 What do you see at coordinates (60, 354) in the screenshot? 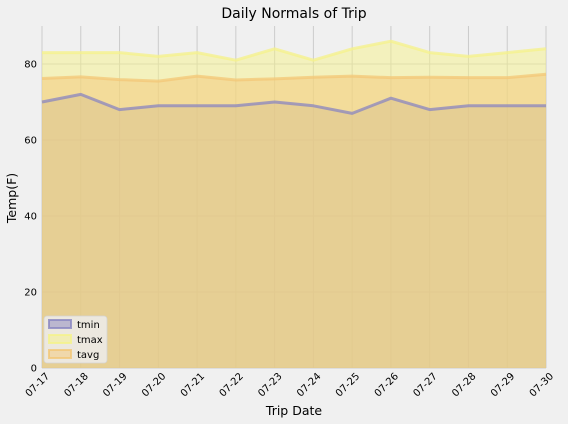
I see `legend-swatch-tavg` at bounding box center [60, 354].